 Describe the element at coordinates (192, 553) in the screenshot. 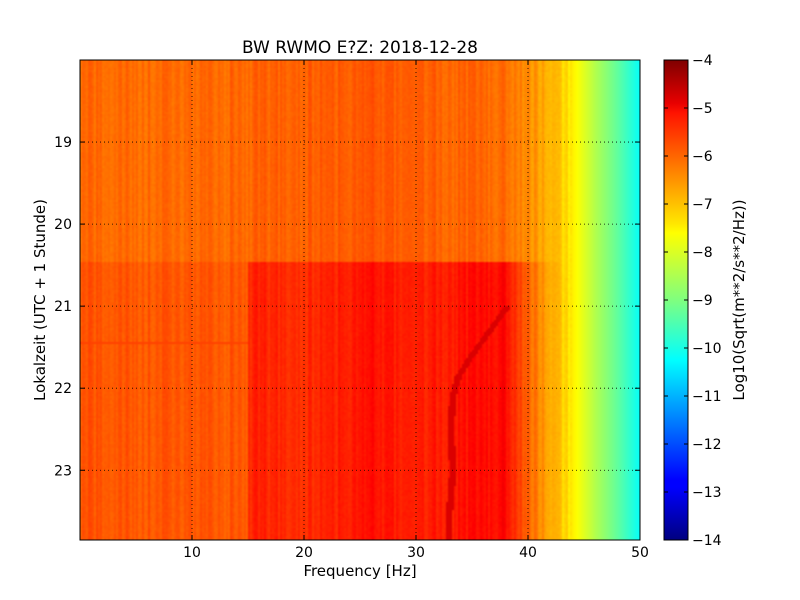

I see `x-tick-label: 10` at that location.